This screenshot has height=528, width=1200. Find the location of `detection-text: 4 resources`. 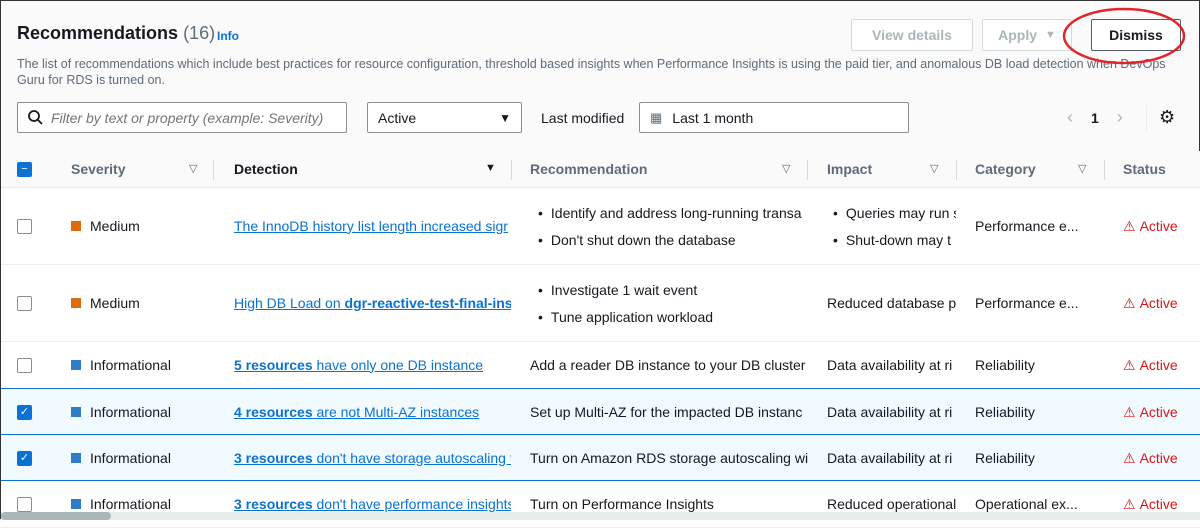

detection-text: 4 resources is located at coordinates (273, 411).